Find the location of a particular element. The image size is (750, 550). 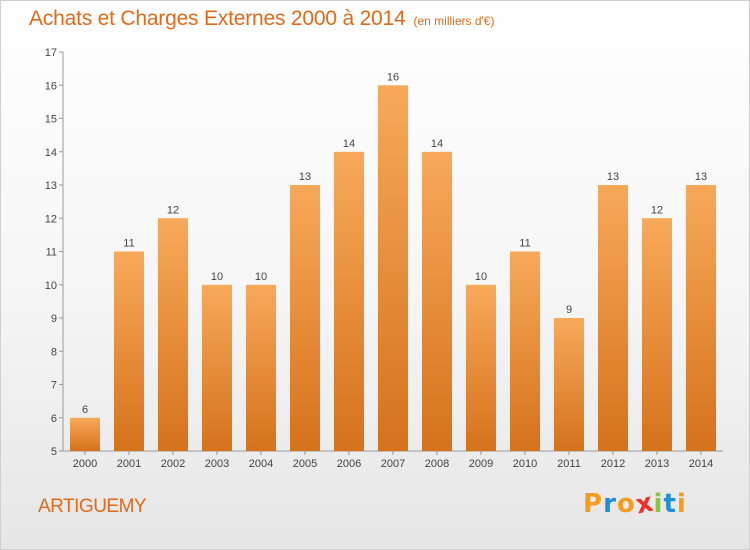

bar-2007 is located at coordinates (393, 268).